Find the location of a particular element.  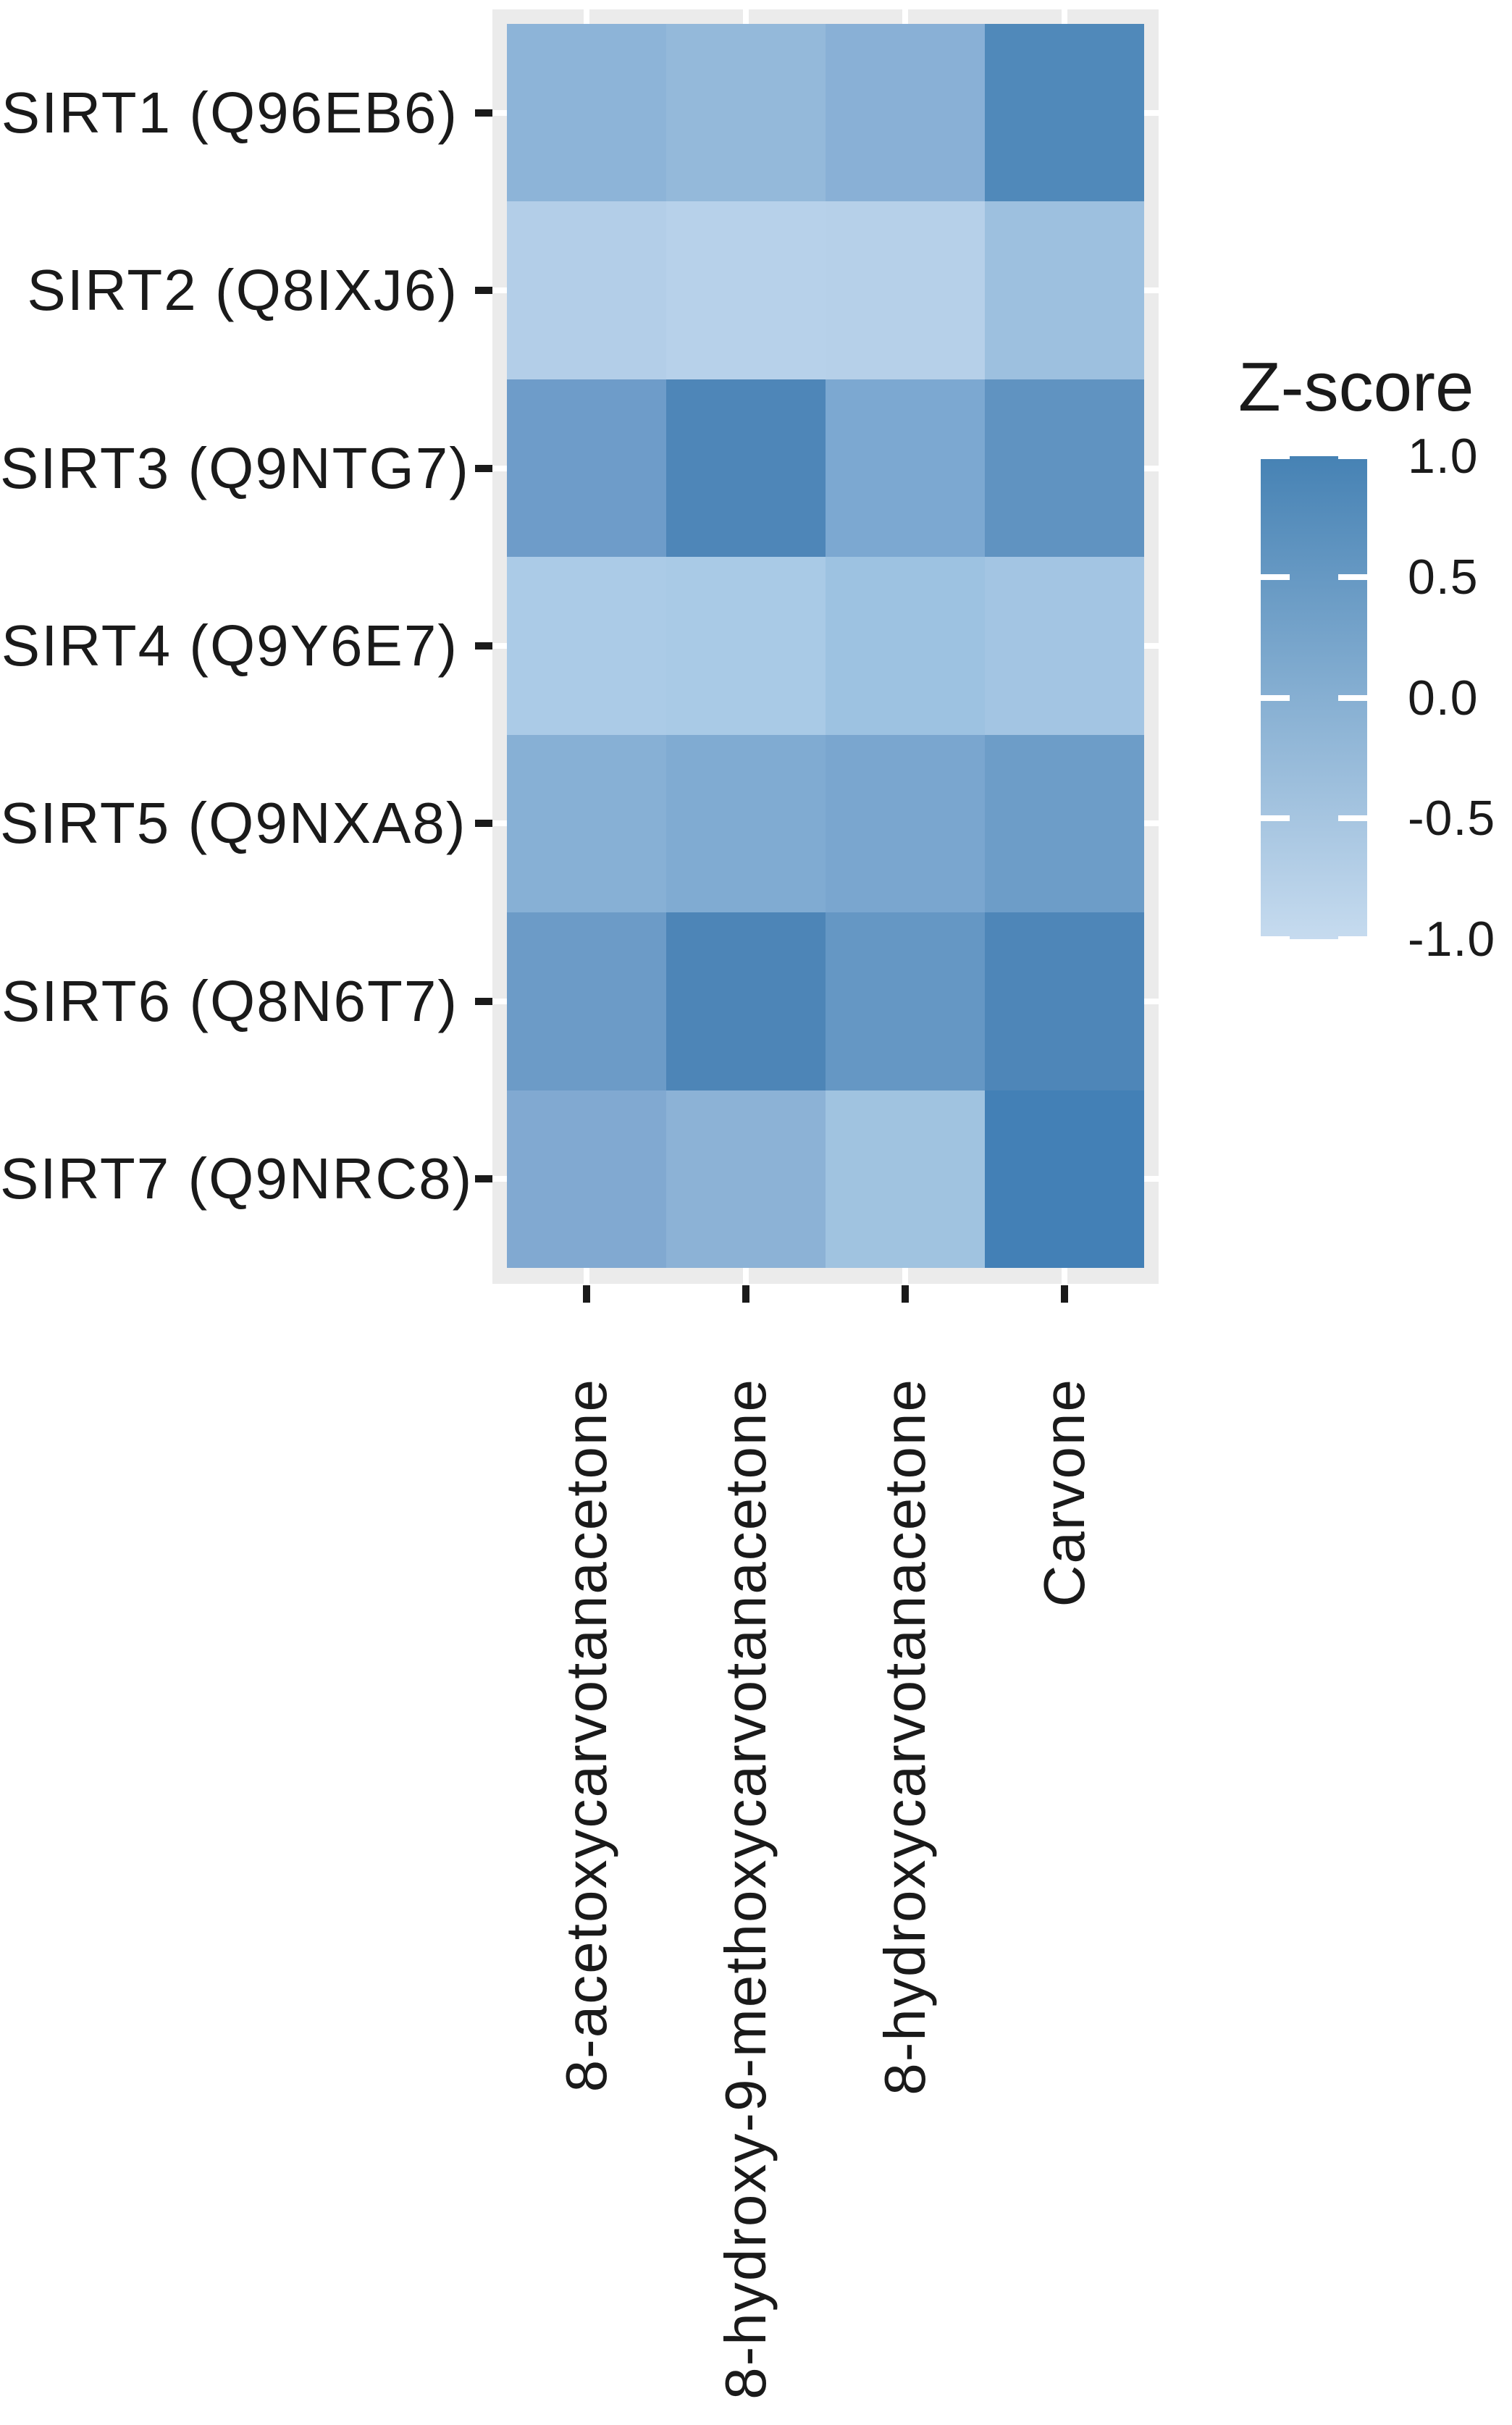

legend-tick-label: -0.5 is located at coordinates (1452, 818).